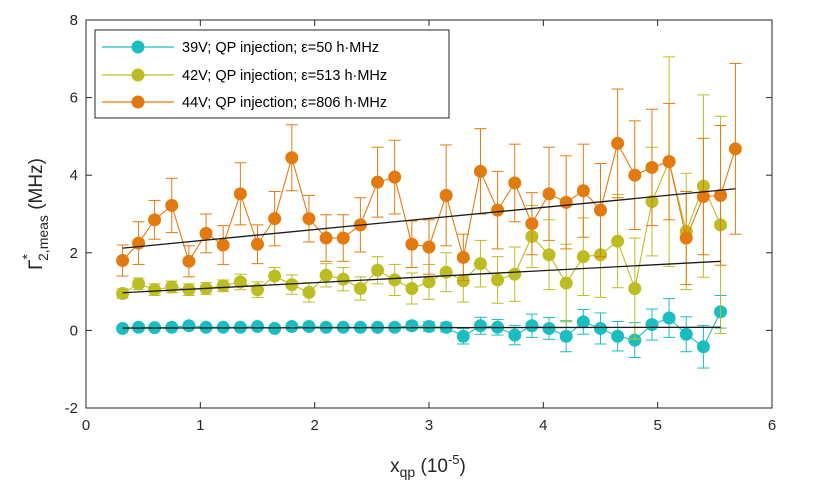 Image resolution: width=830 pixels, height=490 pixels. Describe the element at coordinates (772, 425) in the screenshot. I see `x-tick-label: 6` at that location.